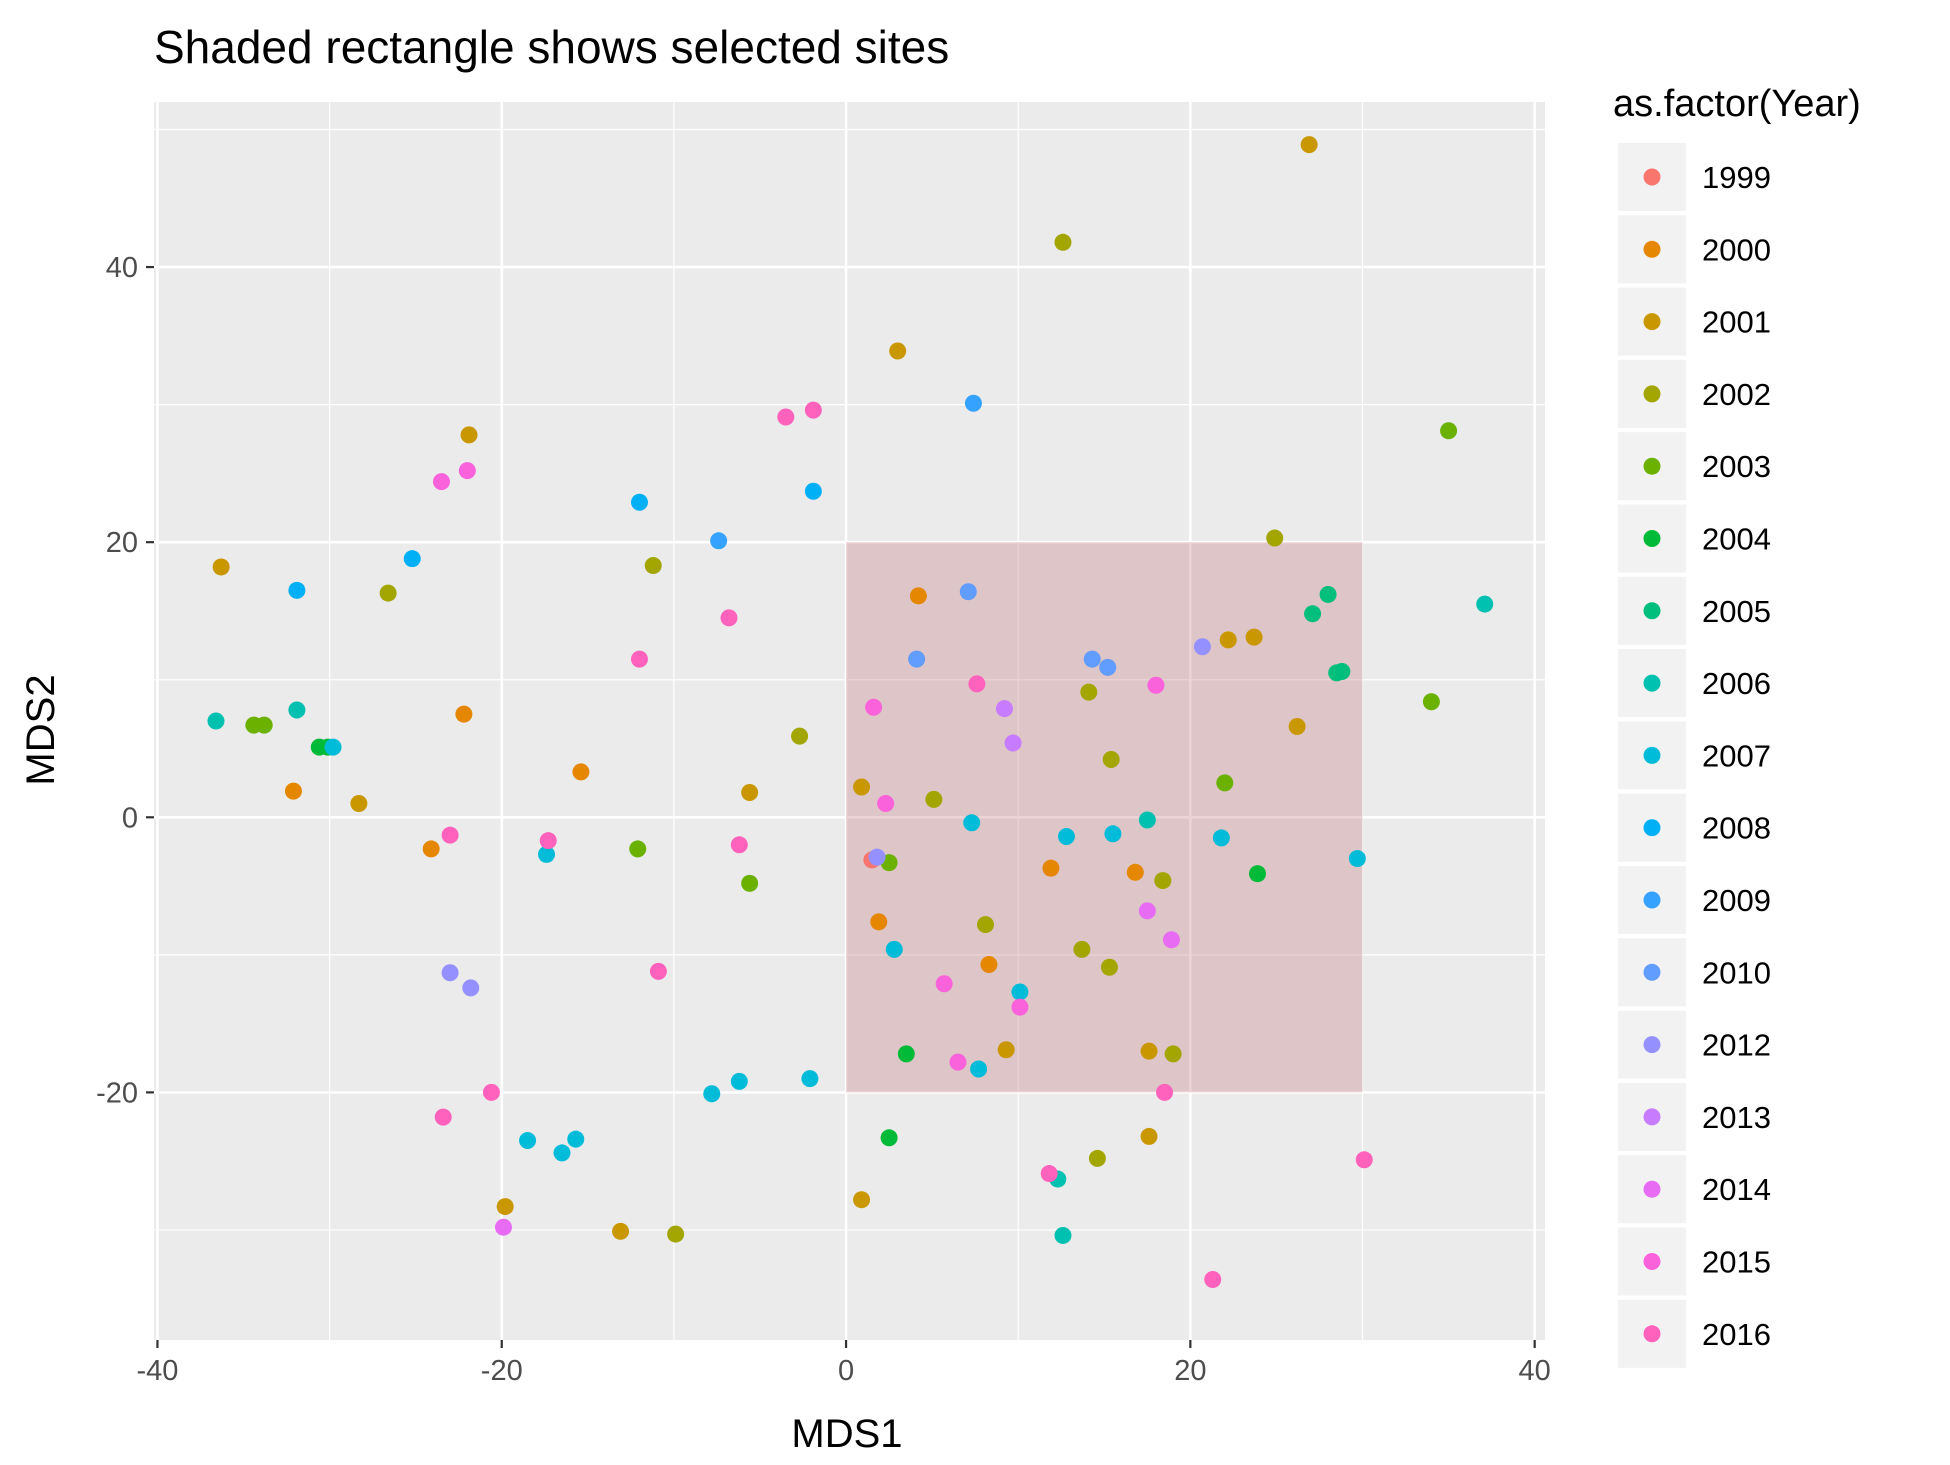 The height and width of the screenshot is (1465, 1950). I want to click on legend-item-2004: 2004, so click(1694, 538).